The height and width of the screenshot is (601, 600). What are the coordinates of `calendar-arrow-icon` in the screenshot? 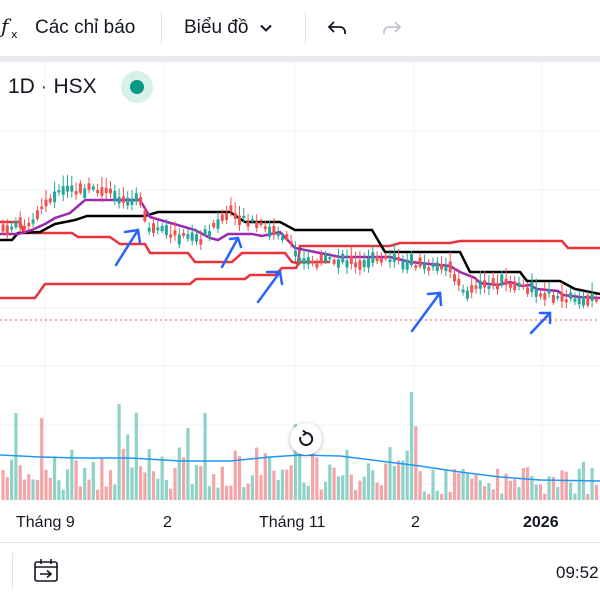 It's located at (46, 573).